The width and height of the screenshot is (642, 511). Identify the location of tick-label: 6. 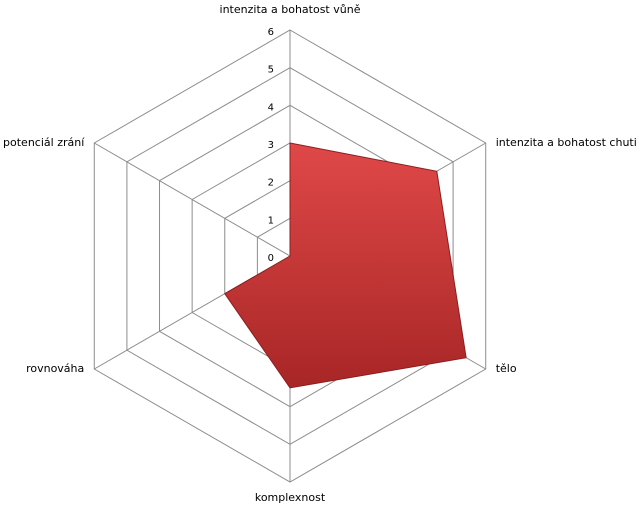
(271, 32).